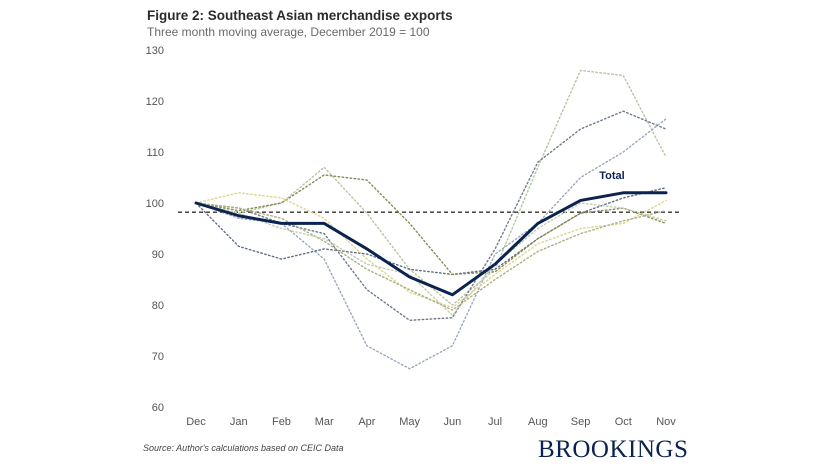  I want to click on x-tick-label: May, so click(409, 422).